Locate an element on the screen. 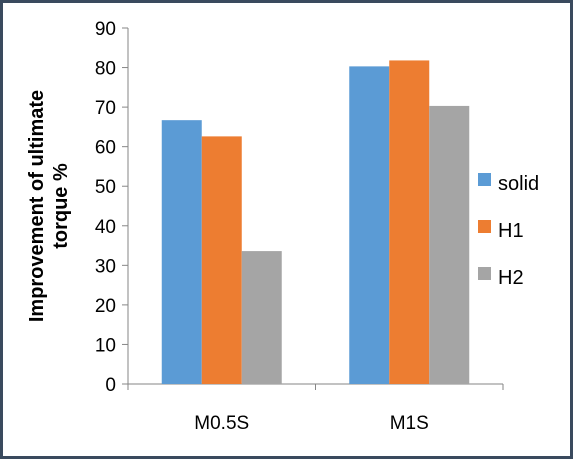  legend: solid H1 H2 is located at coordinates (508, 231).